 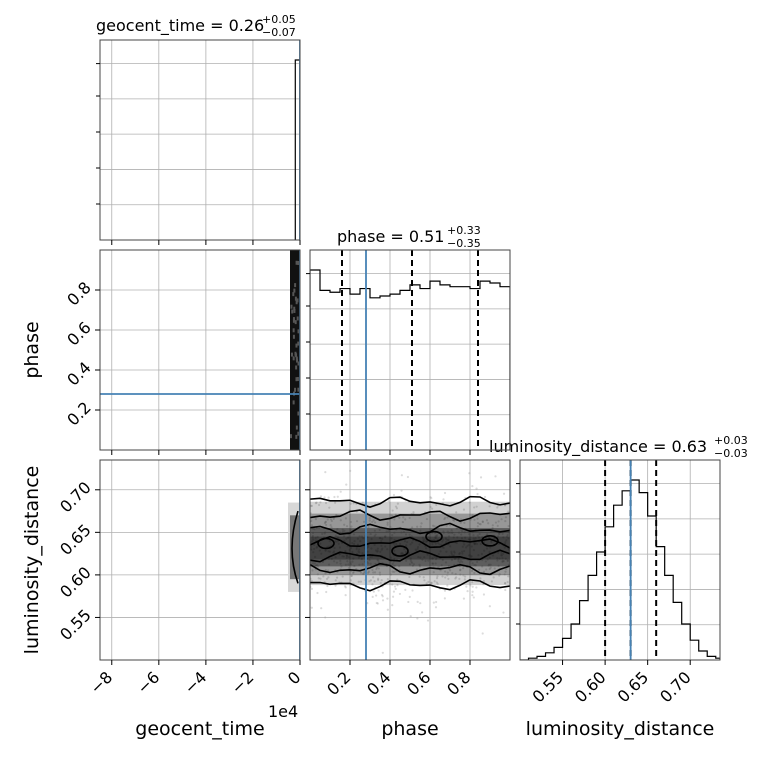 What do you see at coordinates (295, 547) in the screenshot?
I see `contour-line` at bounding box center [295, 547].